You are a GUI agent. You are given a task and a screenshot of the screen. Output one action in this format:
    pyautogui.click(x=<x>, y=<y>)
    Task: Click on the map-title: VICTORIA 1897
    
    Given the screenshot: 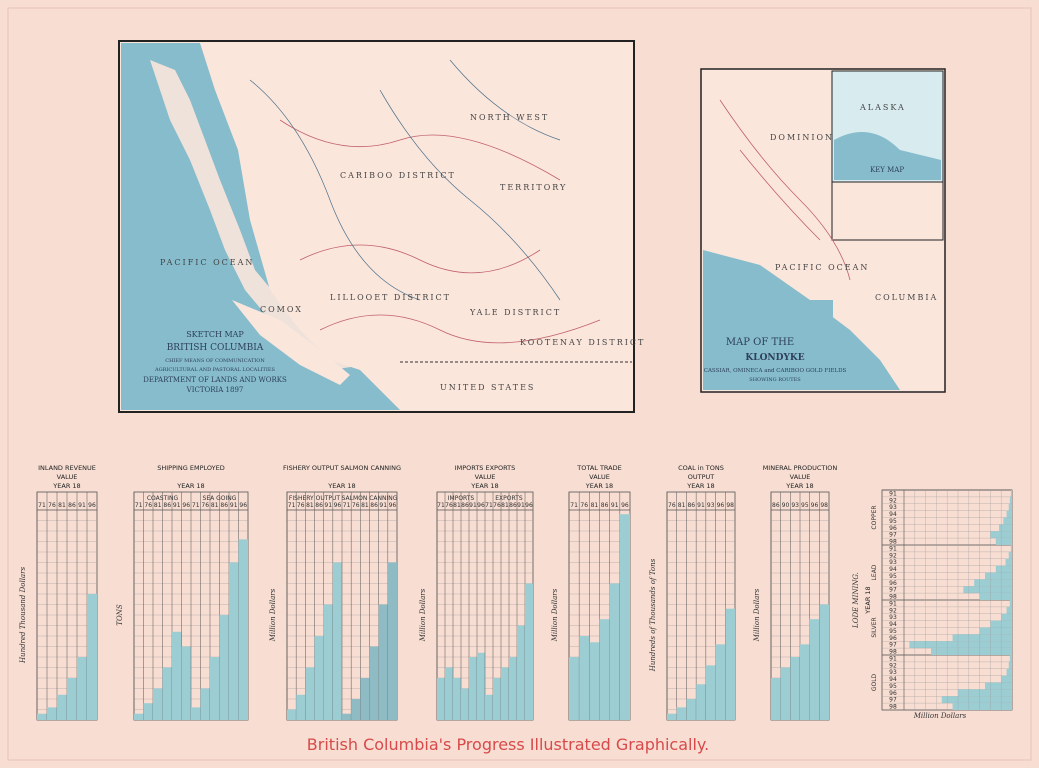 What is the action you would take?
    pyautogui.click(x=215, y=390)
    